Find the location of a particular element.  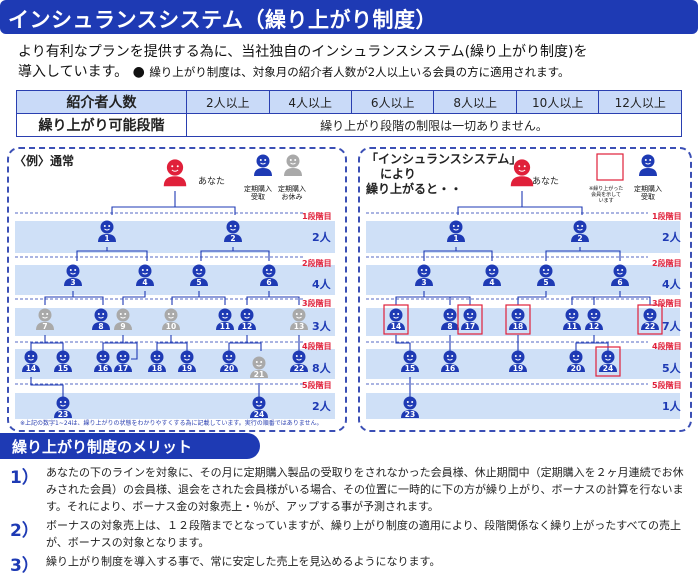

node-number-label: 20 is located at coordinates (229, 368).